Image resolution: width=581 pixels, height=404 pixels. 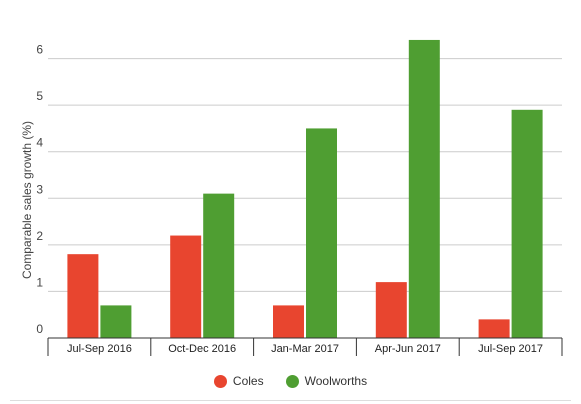 I want to click on footer-divider, so click(x=290, y=400).